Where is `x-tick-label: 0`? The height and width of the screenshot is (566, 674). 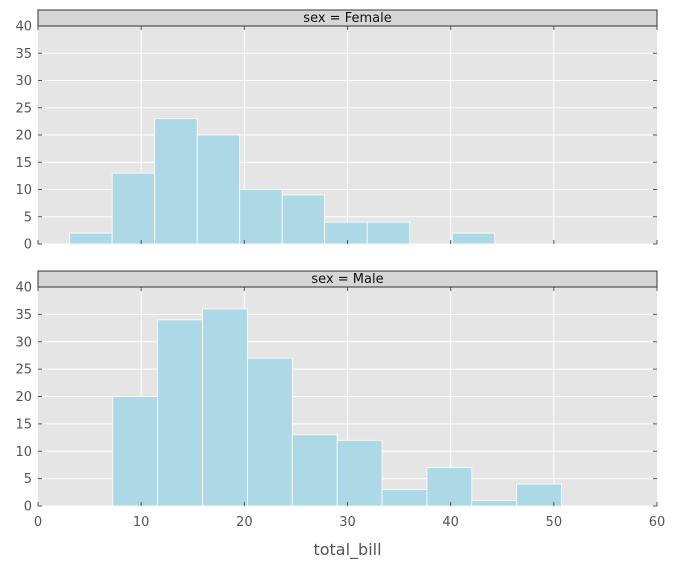
x-tick-label: 0 is located at coordinates (38, 522).